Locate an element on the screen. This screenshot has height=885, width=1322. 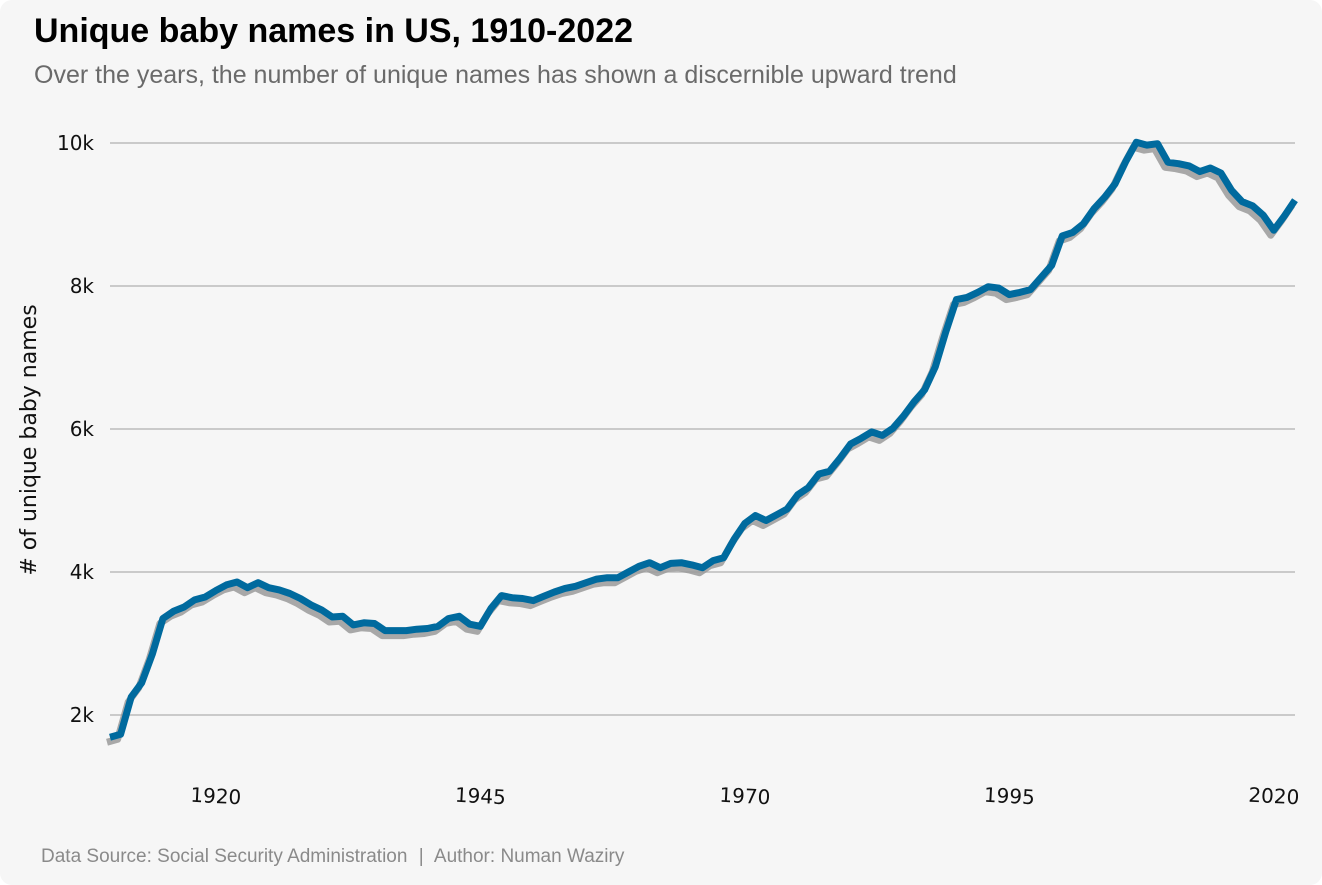
data-point-1956 is located at coordinates (597, 579).